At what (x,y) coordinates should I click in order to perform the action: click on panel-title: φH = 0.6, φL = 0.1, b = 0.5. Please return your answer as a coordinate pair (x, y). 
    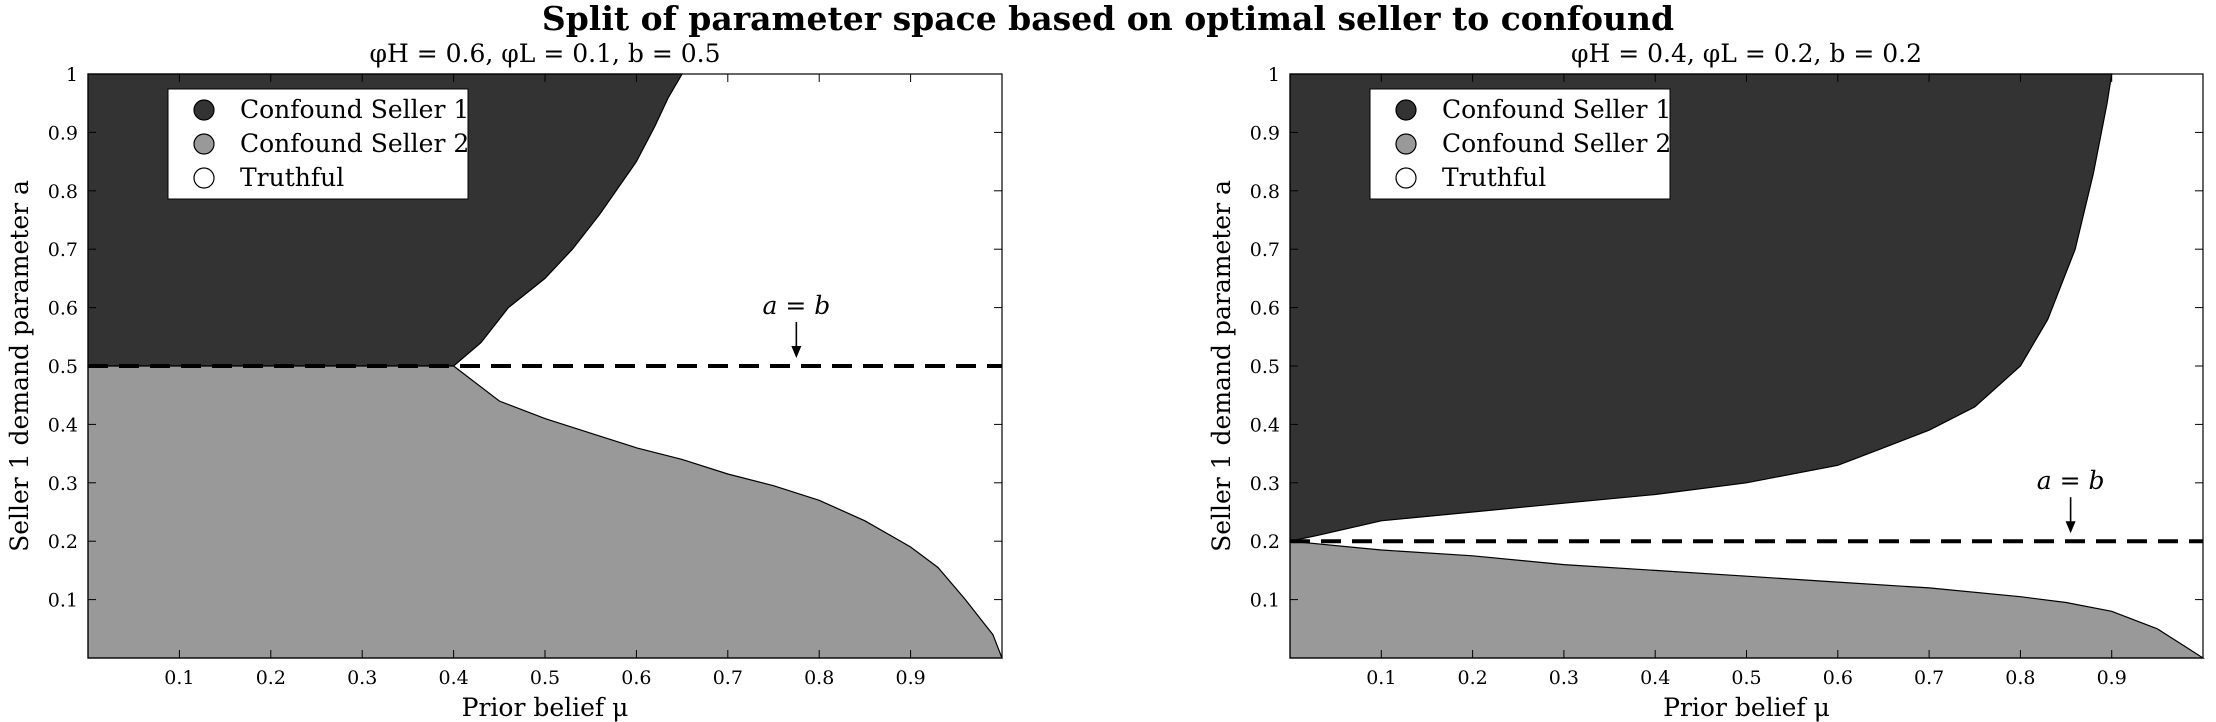
    Looking at the image, I should click on (544, 53).